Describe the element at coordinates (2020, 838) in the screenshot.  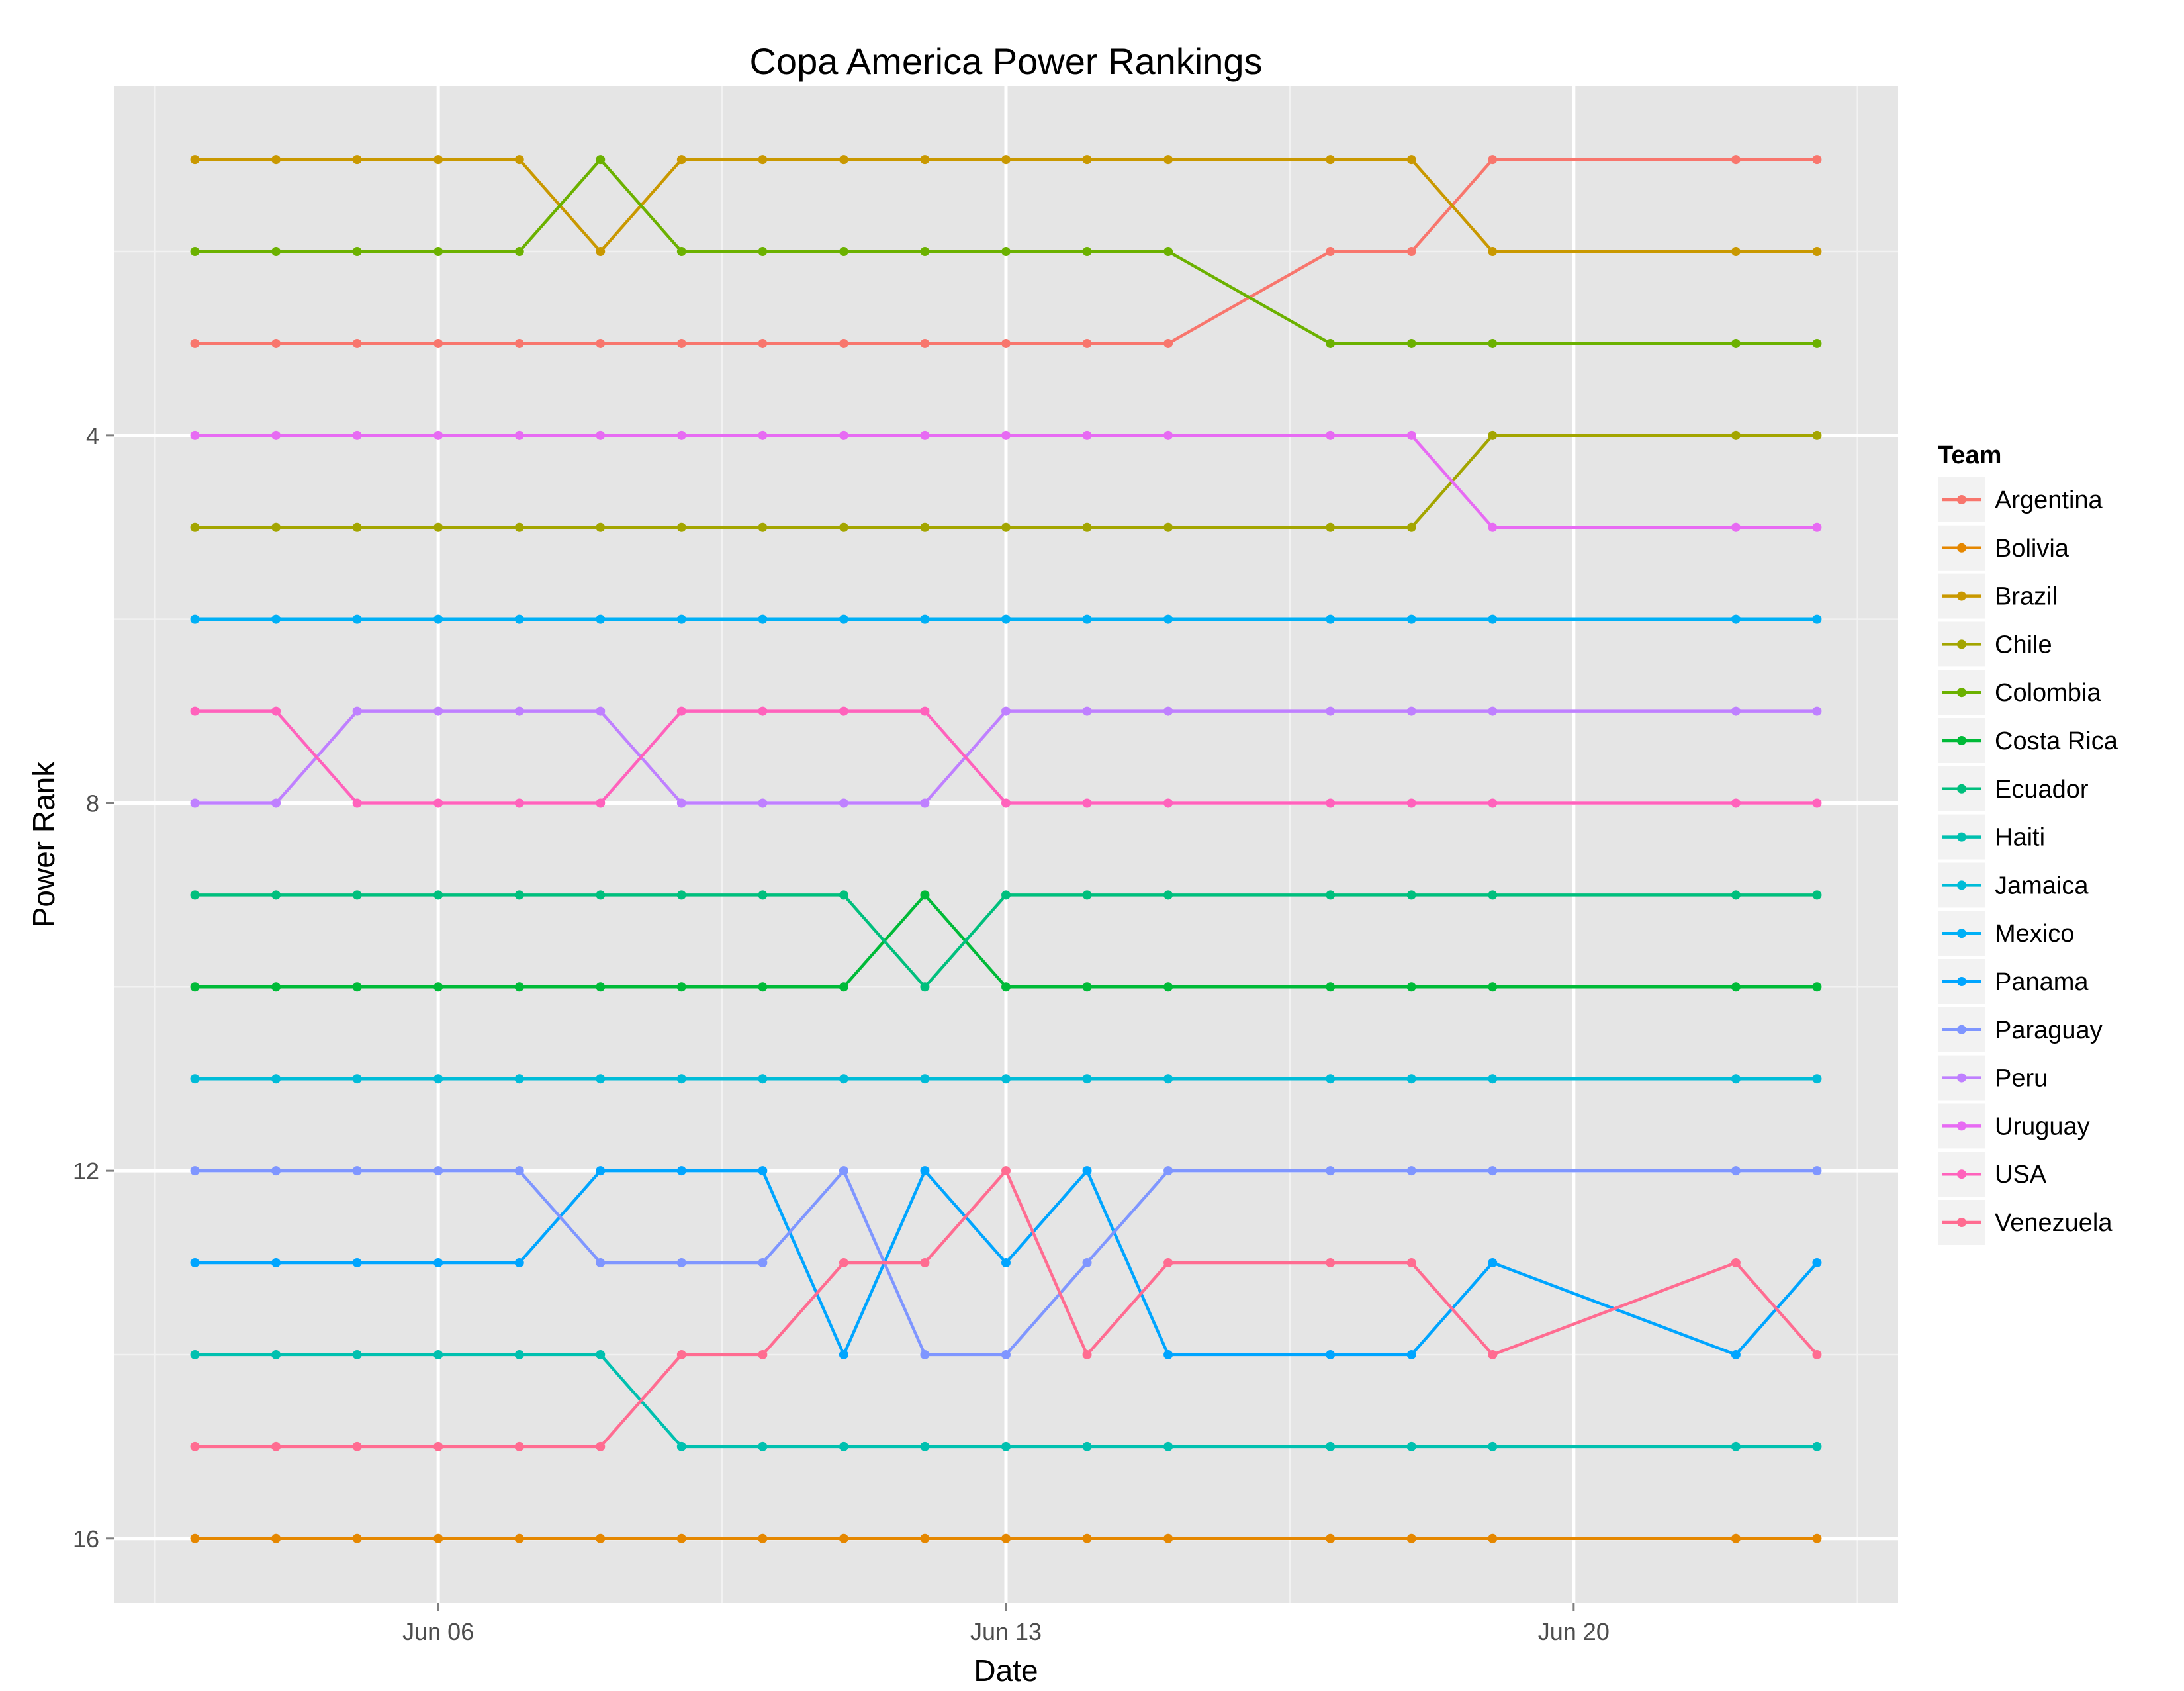
I see `legend-label: Haiti` at that location.